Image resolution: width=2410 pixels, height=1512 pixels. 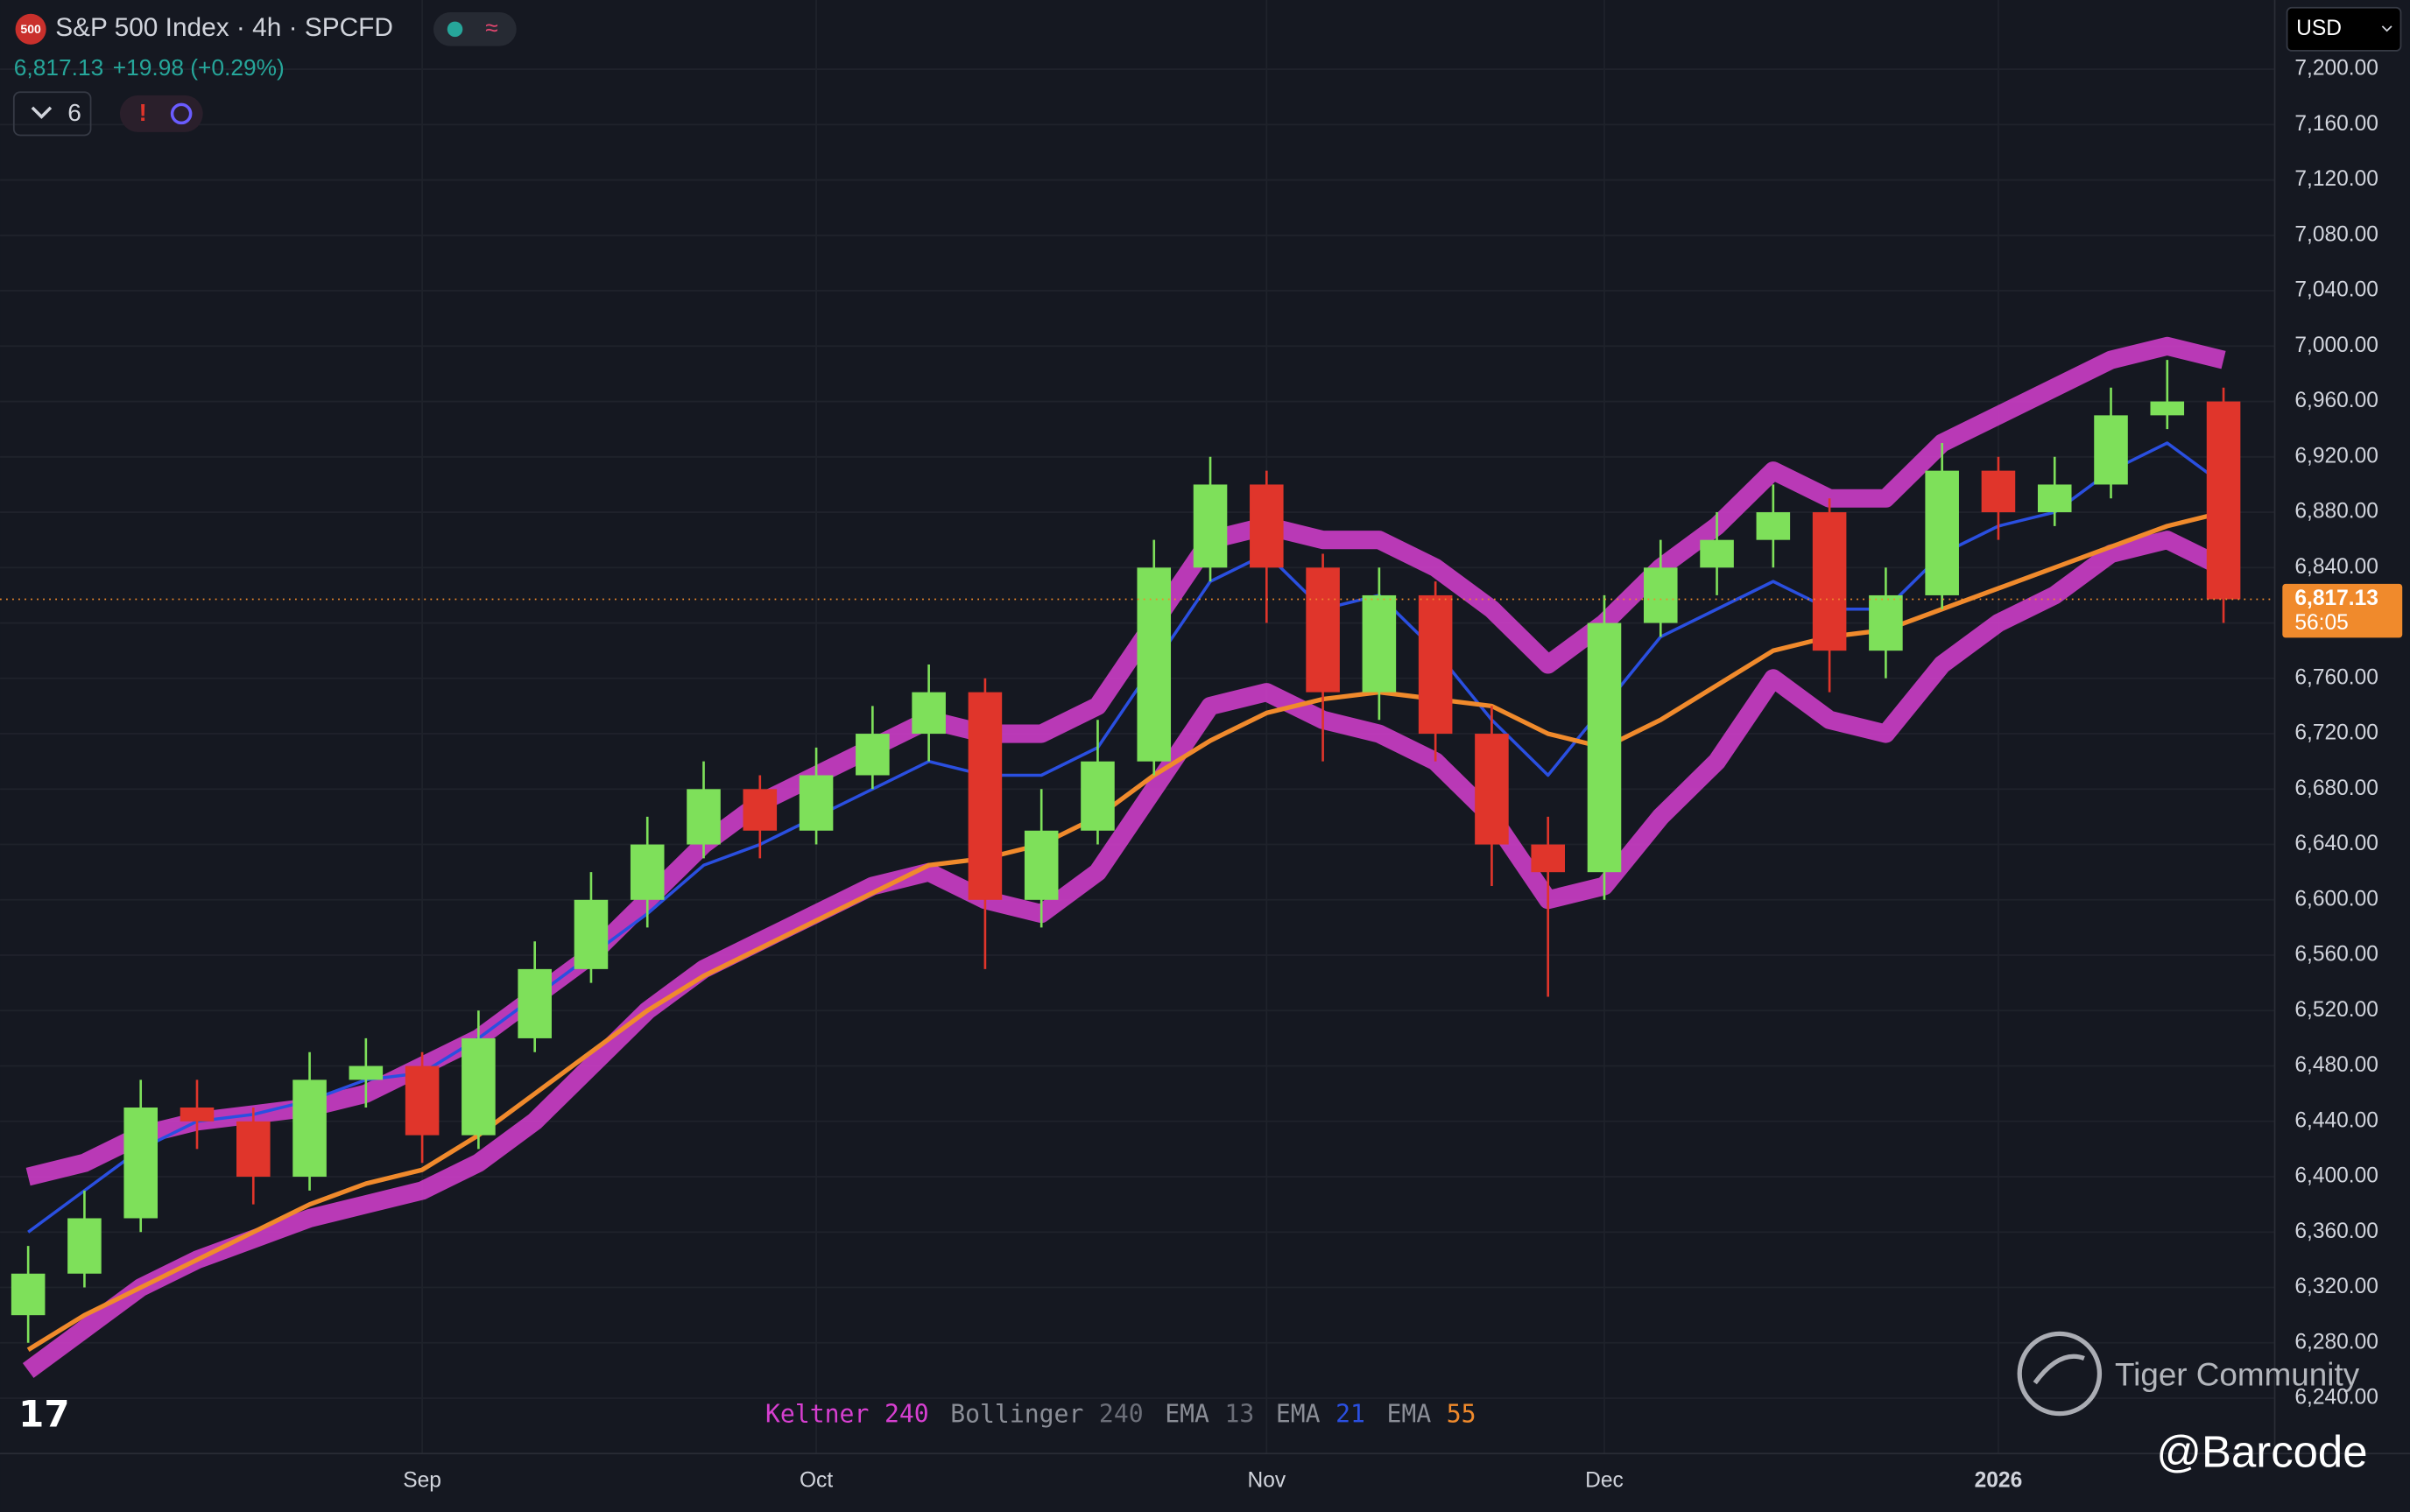 What do you see at coordinates (2319, 29) in the screenshot?
I see `currency: USD` at bounding box center [2319, 29].